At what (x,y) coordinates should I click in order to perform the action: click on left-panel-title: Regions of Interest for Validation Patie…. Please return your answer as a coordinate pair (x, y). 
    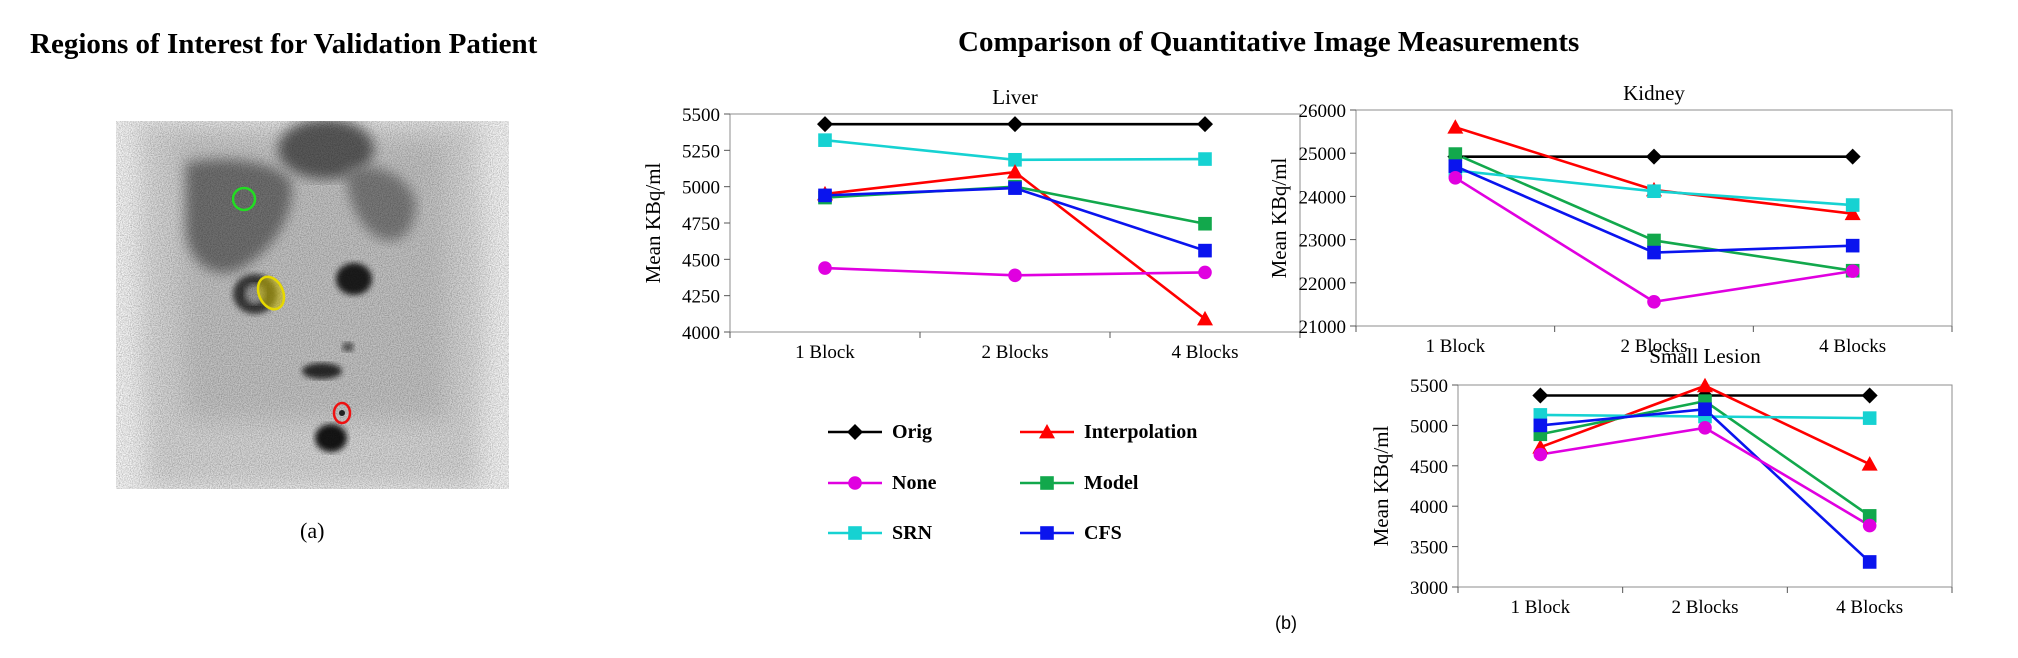
    Looking at the image, I should click on (284, 44).